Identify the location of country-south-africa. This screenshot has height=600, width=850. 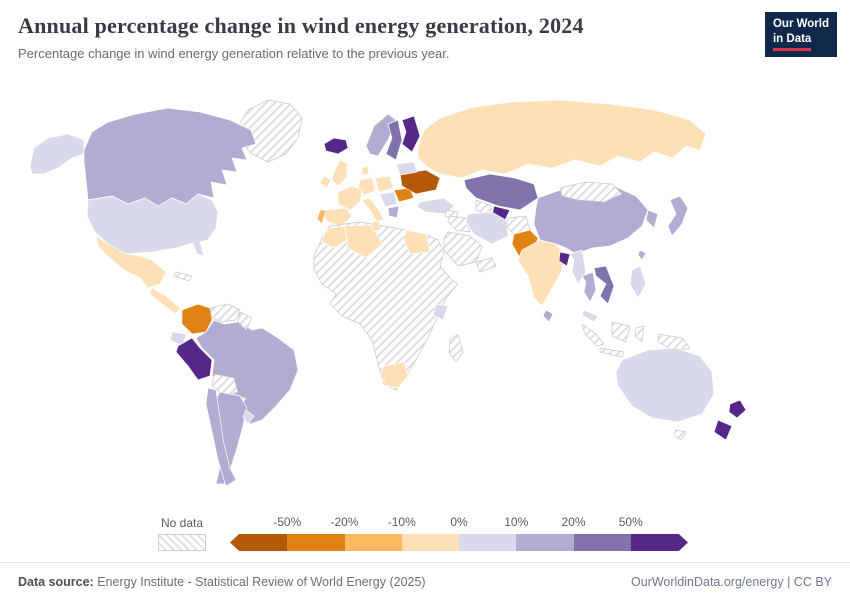
(394, 375).